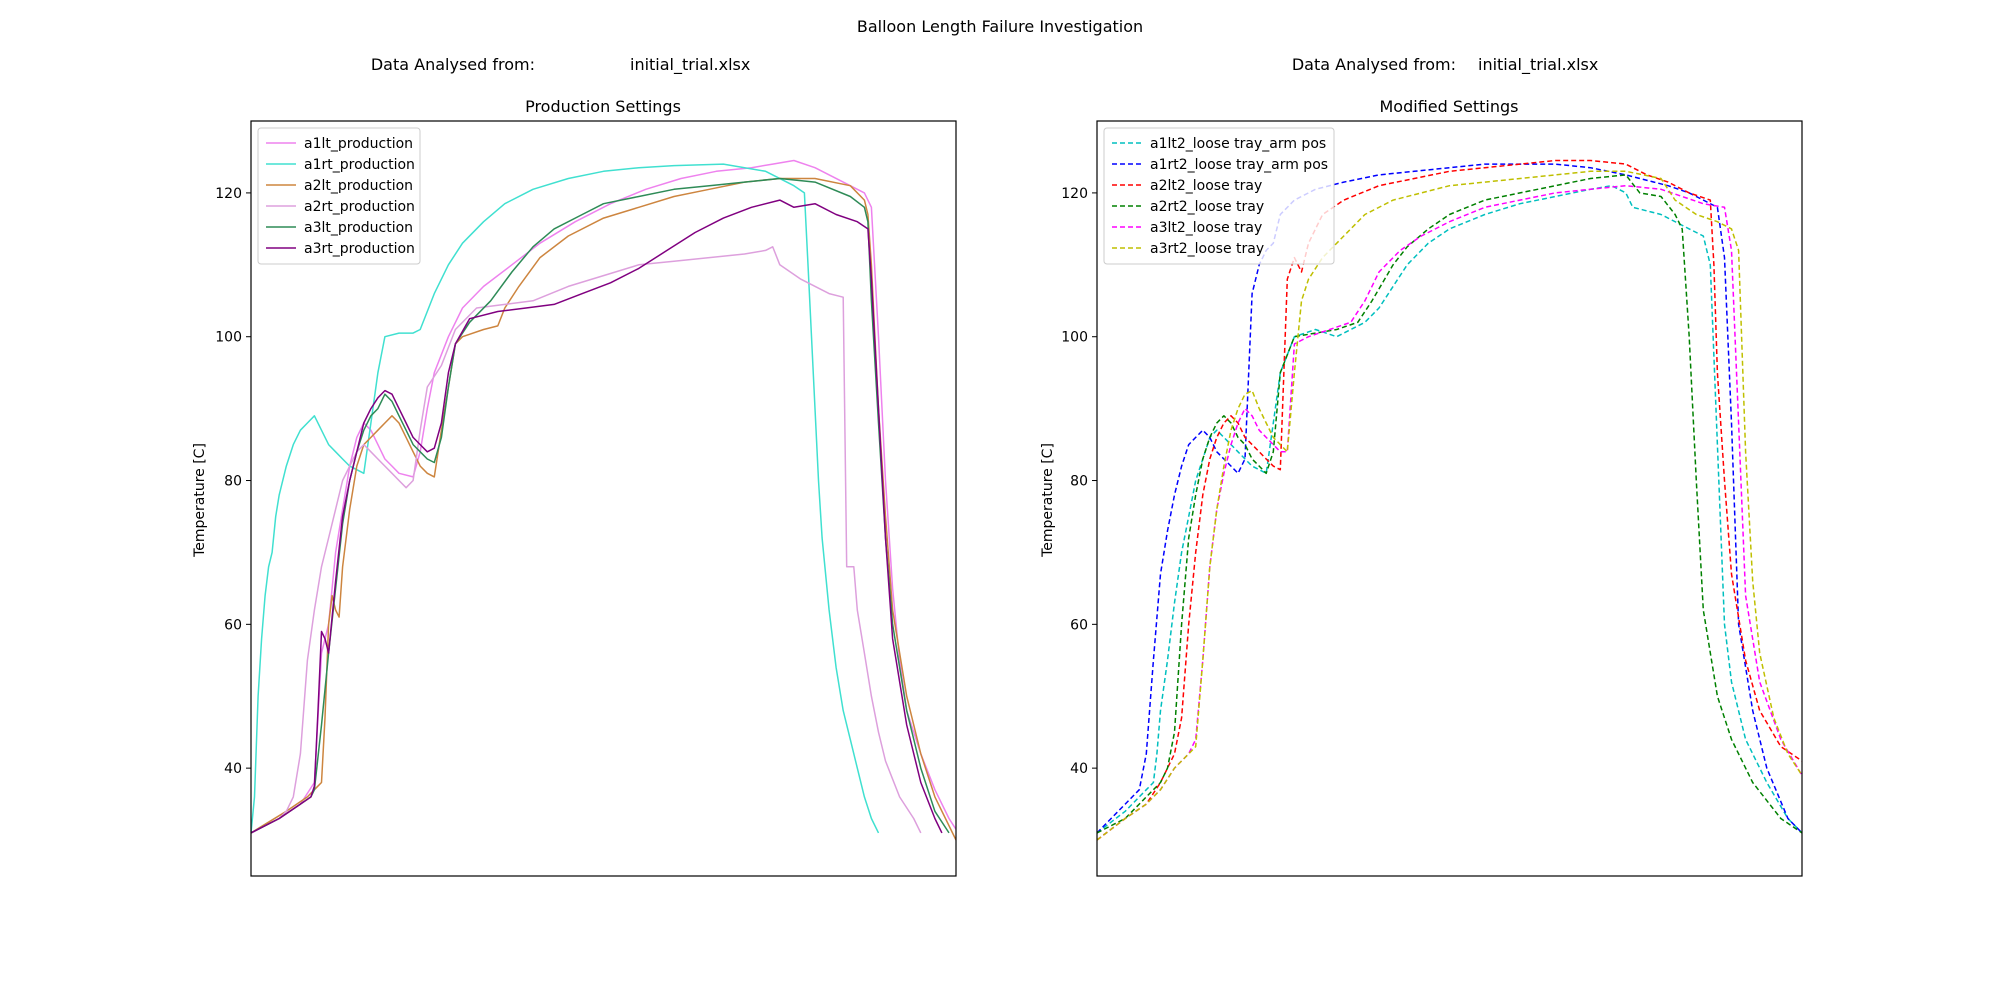 The width and height of the screenshot is (2000, 1000). I want to click on legend-box-right, so click(1219, 196).